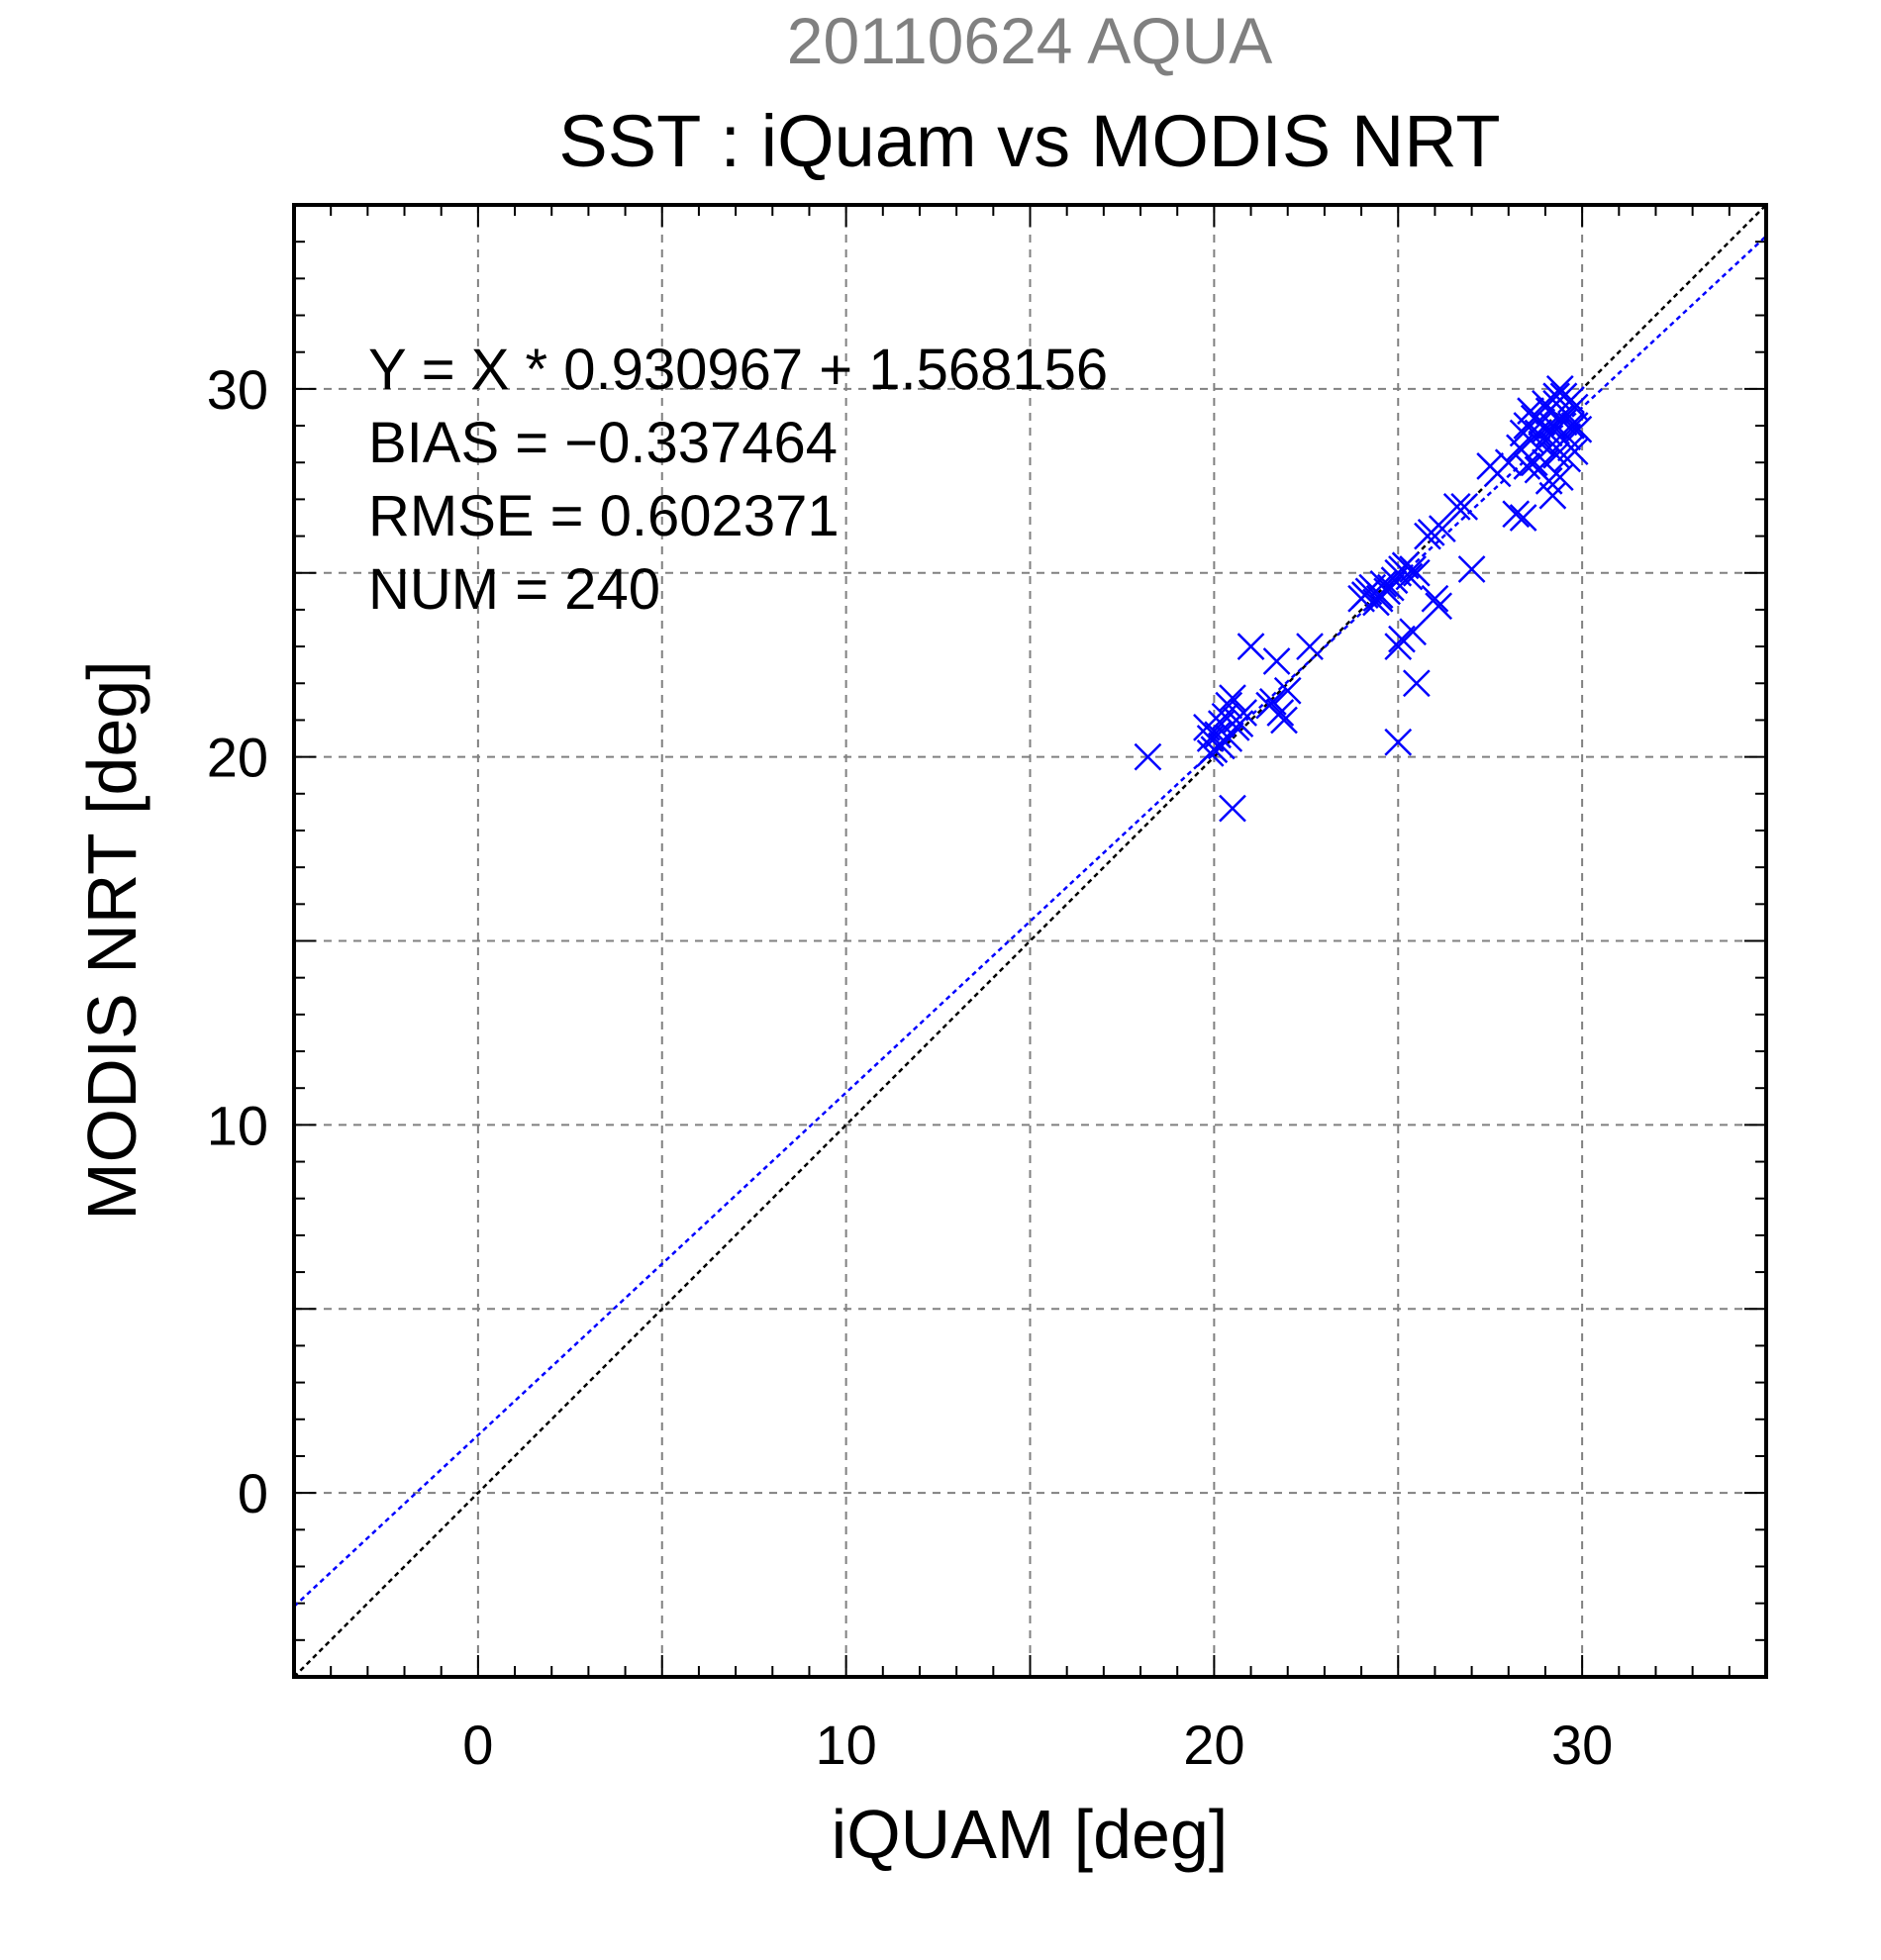  What do you see at coordinates (238, 758) in the screenshot?
I see `y-tick-label: 20` at bounding box center [238, 758].